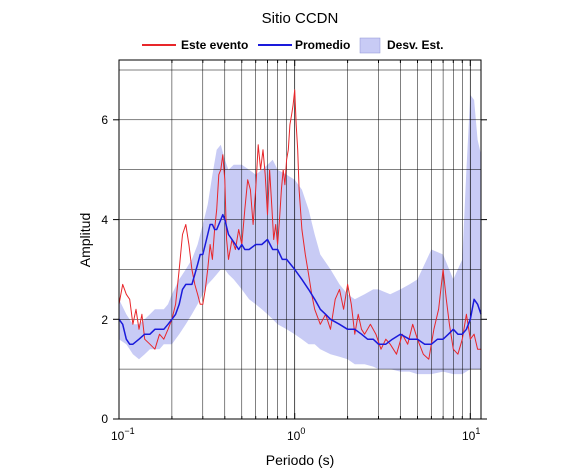  Describe the element at coordinates (118, 436) in the screenshot. I see `x-tick-base-0.1: 10` at that location.